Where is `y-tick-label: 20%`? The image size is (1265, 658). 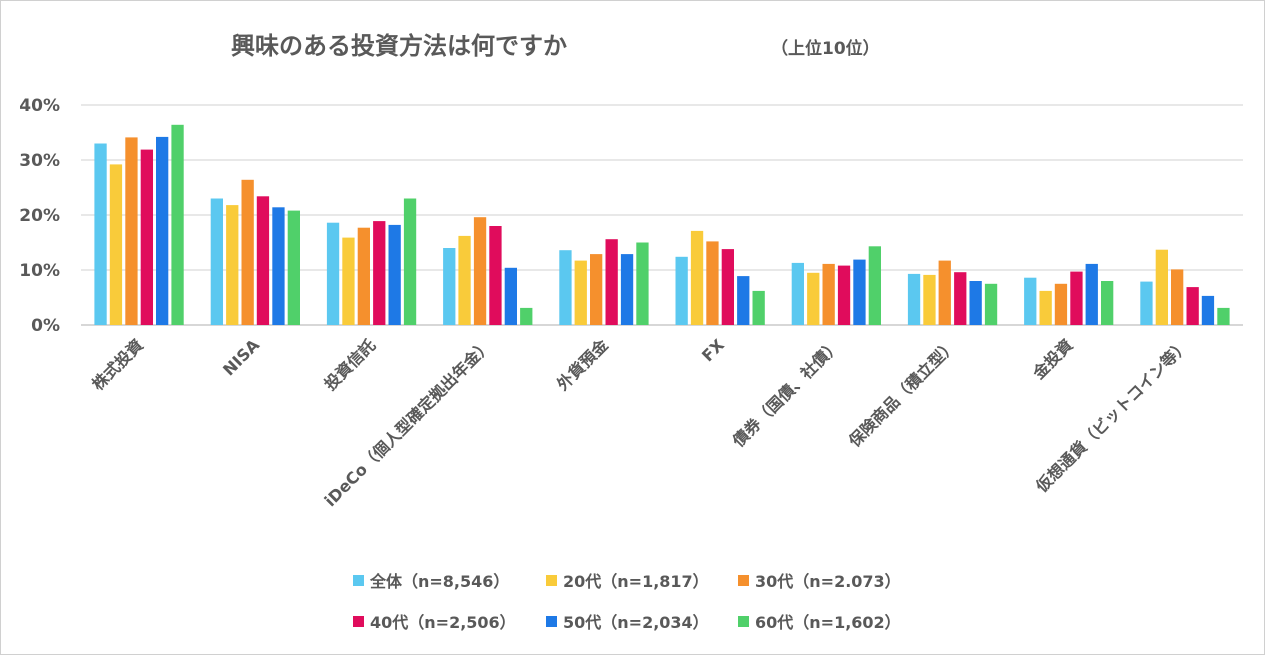 y-tick-label: 20% is located at coordinates (39, 216).